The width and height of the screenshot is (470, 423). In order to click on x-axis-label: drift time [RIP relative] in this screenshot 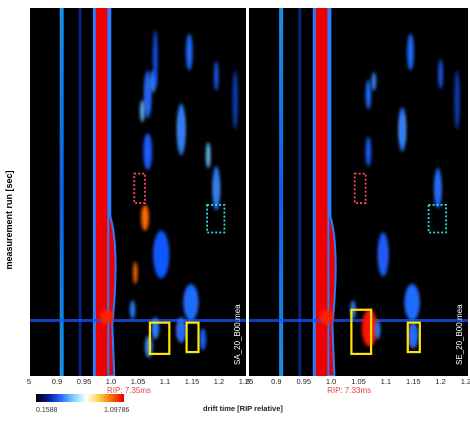, I will do `click(243, 408)`.